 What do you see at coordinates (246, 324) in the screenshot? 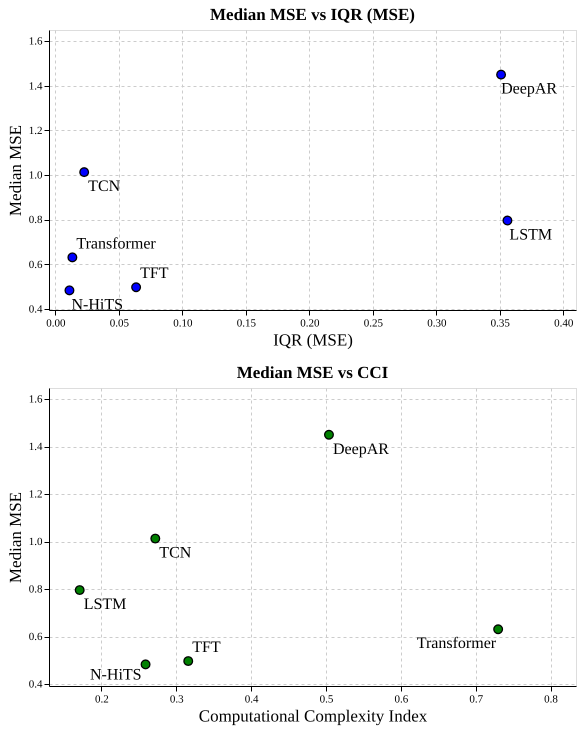
I see `x-tick-label: 0.15` at bounding box center [246, 324].